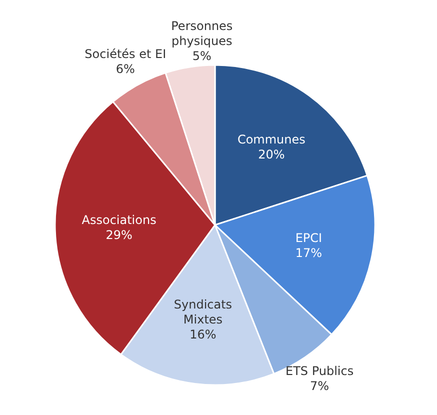 The width and height of the screenshot is (437, 415). Describe the element at coordinates (119, 220) in the screenshot. I see `slice-label: Associations` at that location.